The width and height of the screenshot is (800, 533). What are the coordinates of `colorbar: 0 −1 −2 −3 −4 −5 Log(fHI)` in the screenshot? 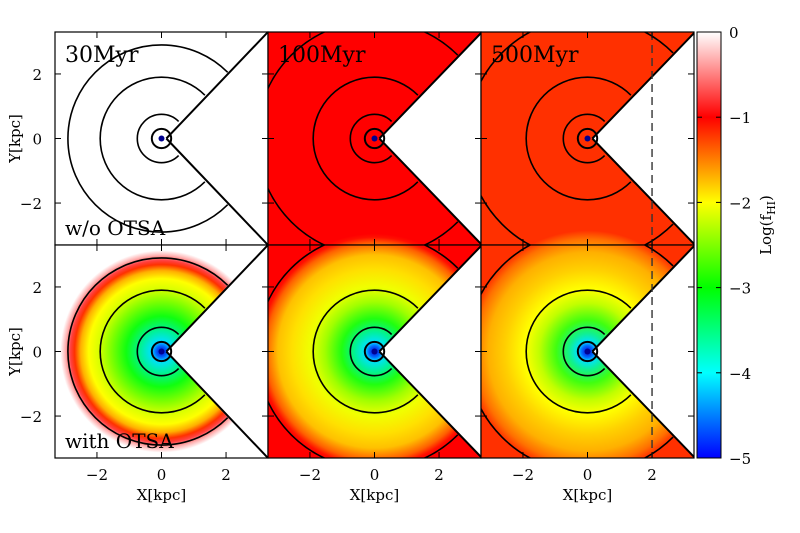 It's located at (737, 246).